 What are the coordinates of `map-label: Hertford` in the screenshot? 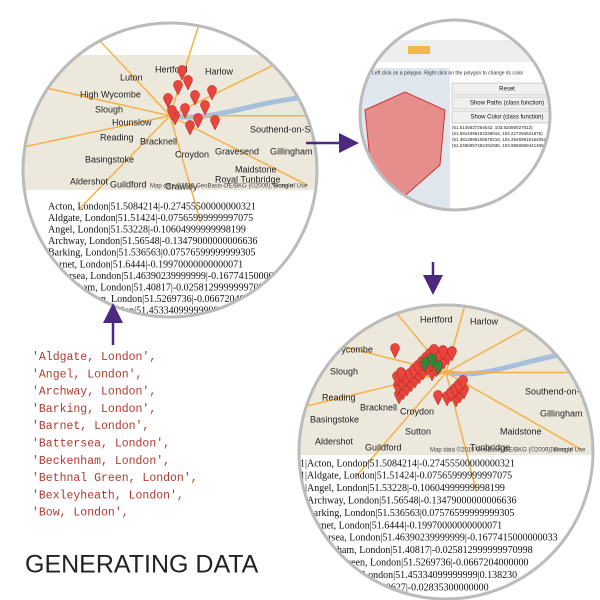 It's located at (171, 69).